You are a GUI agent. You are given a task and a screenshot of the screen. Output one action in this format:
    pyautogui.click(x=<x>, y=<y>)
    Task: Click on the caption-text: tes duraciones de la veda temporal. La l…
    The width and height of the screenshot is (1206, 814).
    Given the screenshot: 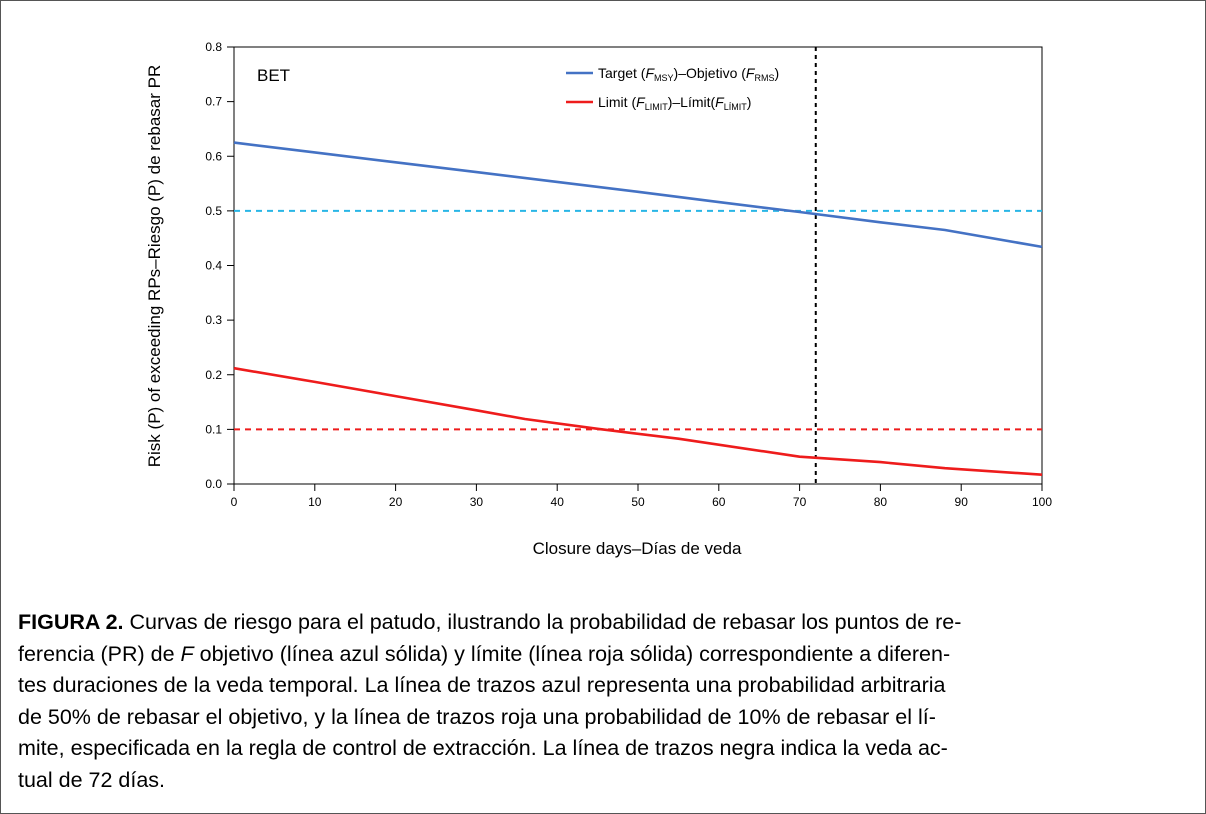 What is the action you would take?
    pyautogui.click(x=482, y=685)
    